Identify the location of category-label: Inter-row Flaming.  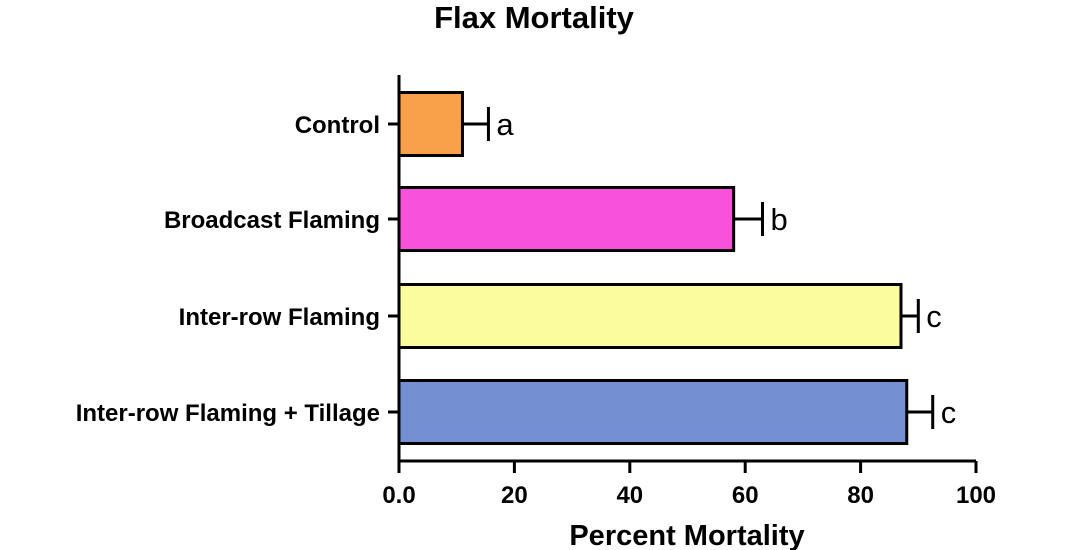
(279, 317).